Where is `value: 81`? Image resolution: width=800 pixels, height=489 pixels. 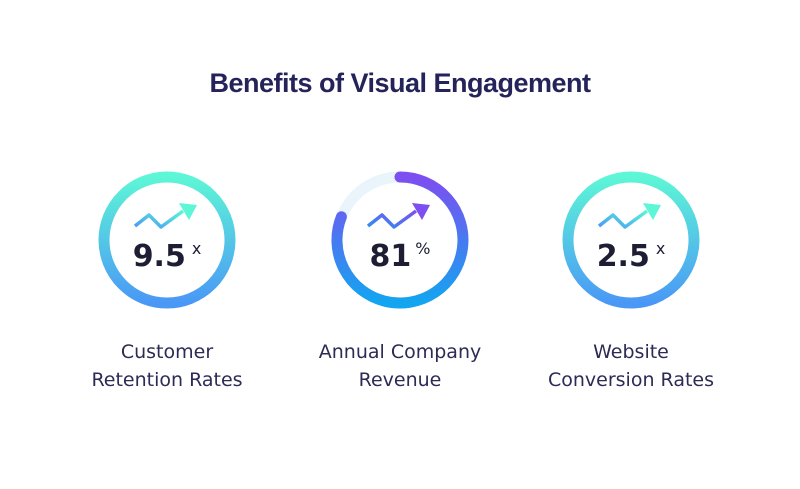
value: 81 is located at coordinates (391, 256).